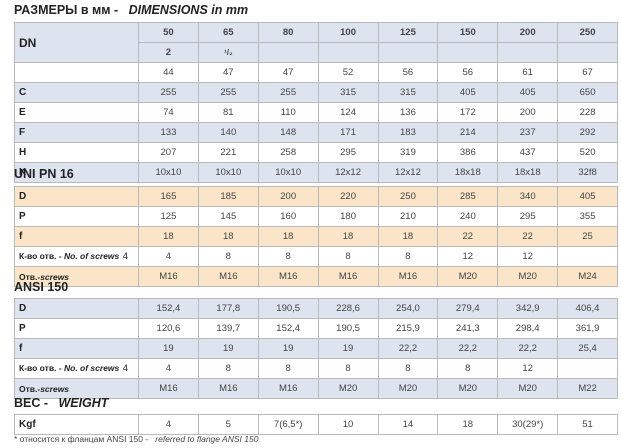 Image resolution: width=621 pixels, height=448 pixels. Describe the element at coordinates (168, 32) in the screenshot. I see `dn-cell: 50` at that location.